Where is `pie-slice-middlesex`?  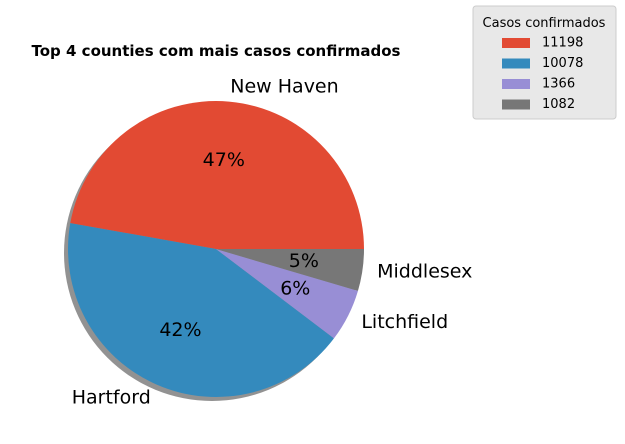
pie-slice-middlesex is located at coordinates (290, 270).